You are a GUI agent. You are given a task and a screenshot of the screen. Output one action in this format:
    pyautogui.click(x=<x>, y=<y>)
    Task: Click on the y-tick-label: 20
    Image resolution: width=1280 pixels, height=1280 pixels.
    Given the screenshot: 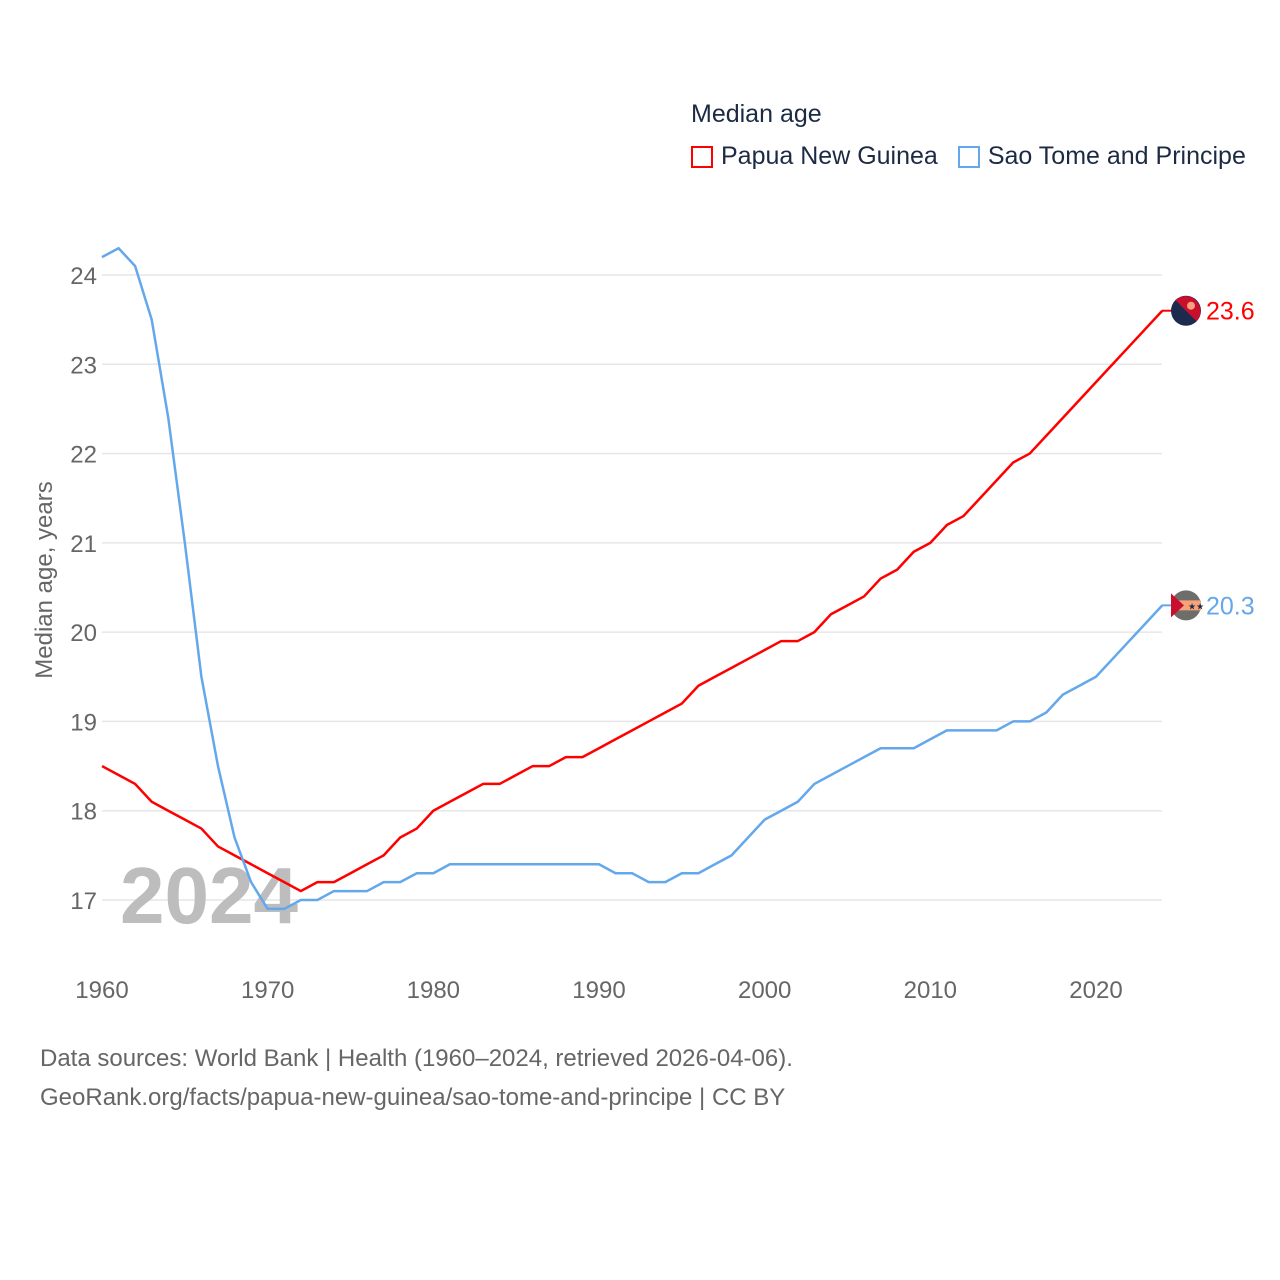 What is the action you would take?
    pyautogui.click(x=83, y=633)
    